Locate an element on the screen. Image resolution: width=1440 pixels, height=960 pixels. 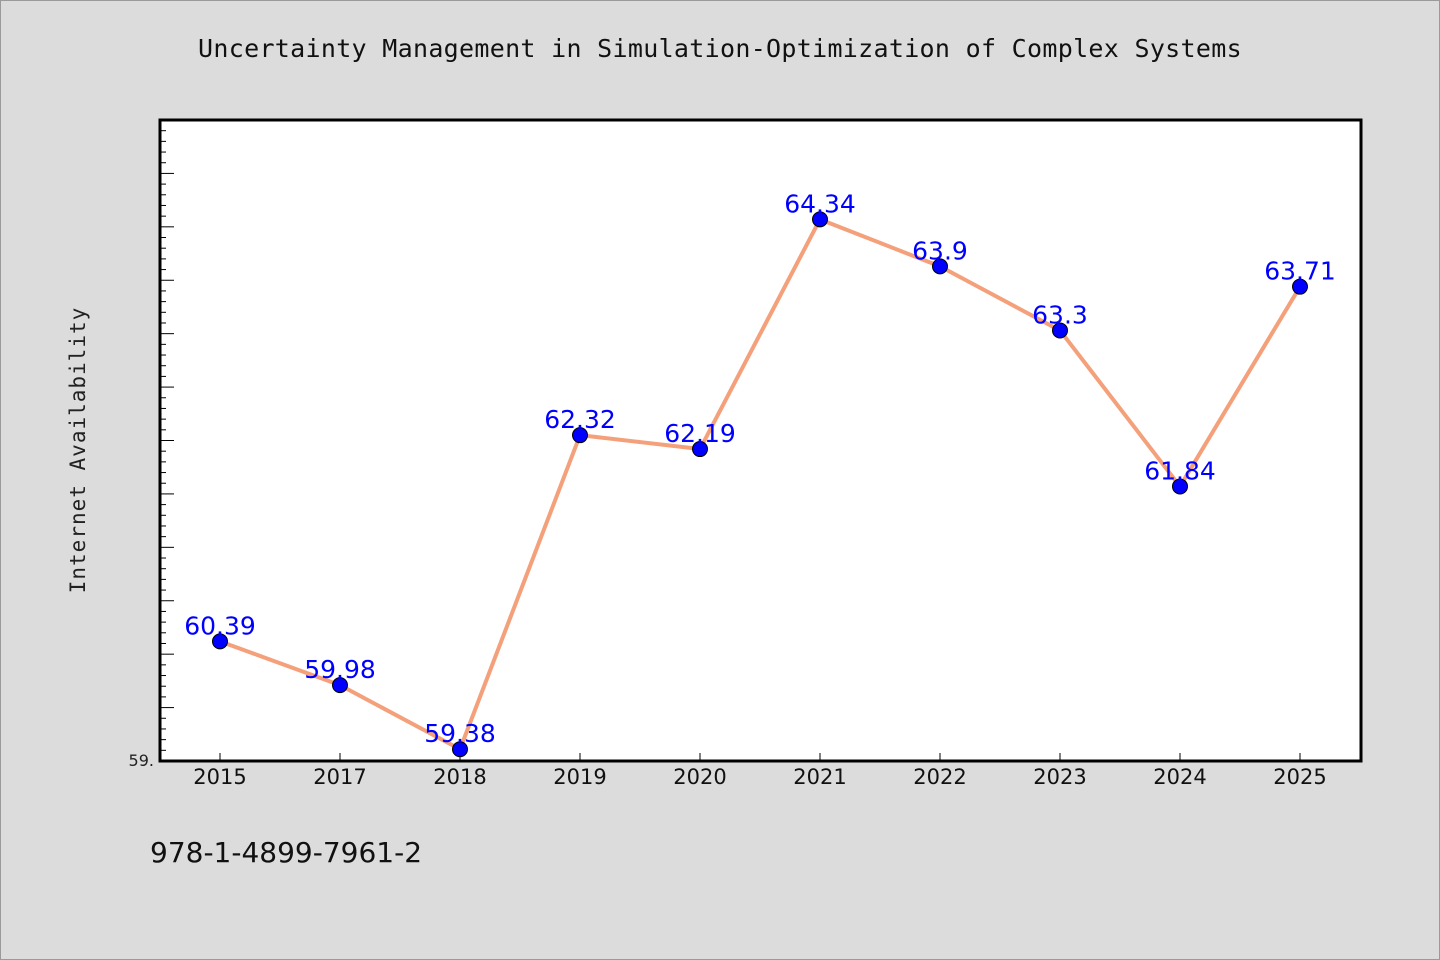
data-label: 60.39 is located at coordinates (220, 625).